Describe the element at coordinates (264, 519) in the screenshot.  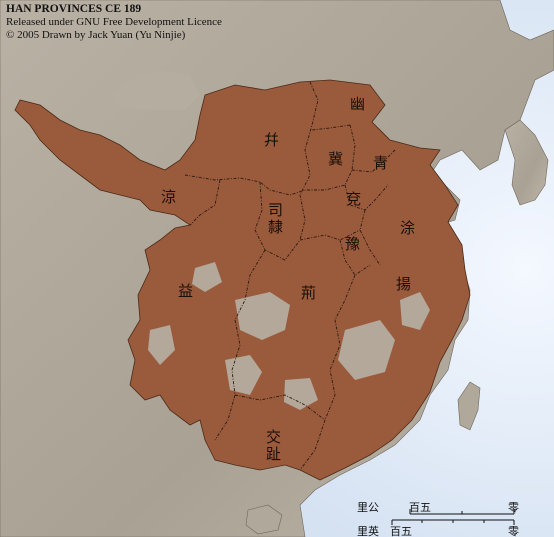
I see `hainan-island` at that location.